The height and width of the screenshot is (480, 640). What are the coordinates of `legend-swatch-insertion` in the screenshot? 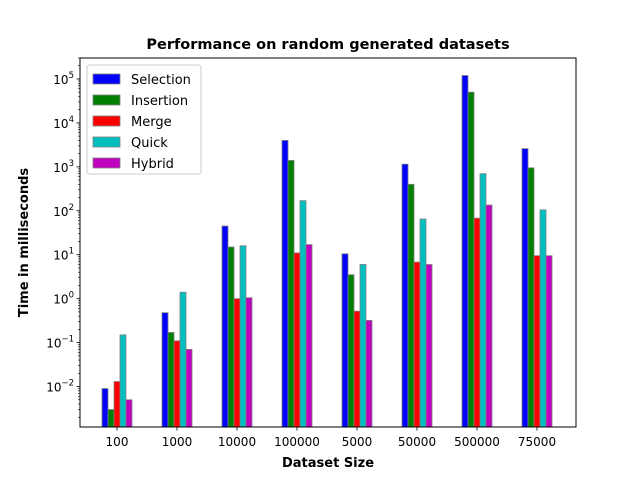 It's located at (106, 100).